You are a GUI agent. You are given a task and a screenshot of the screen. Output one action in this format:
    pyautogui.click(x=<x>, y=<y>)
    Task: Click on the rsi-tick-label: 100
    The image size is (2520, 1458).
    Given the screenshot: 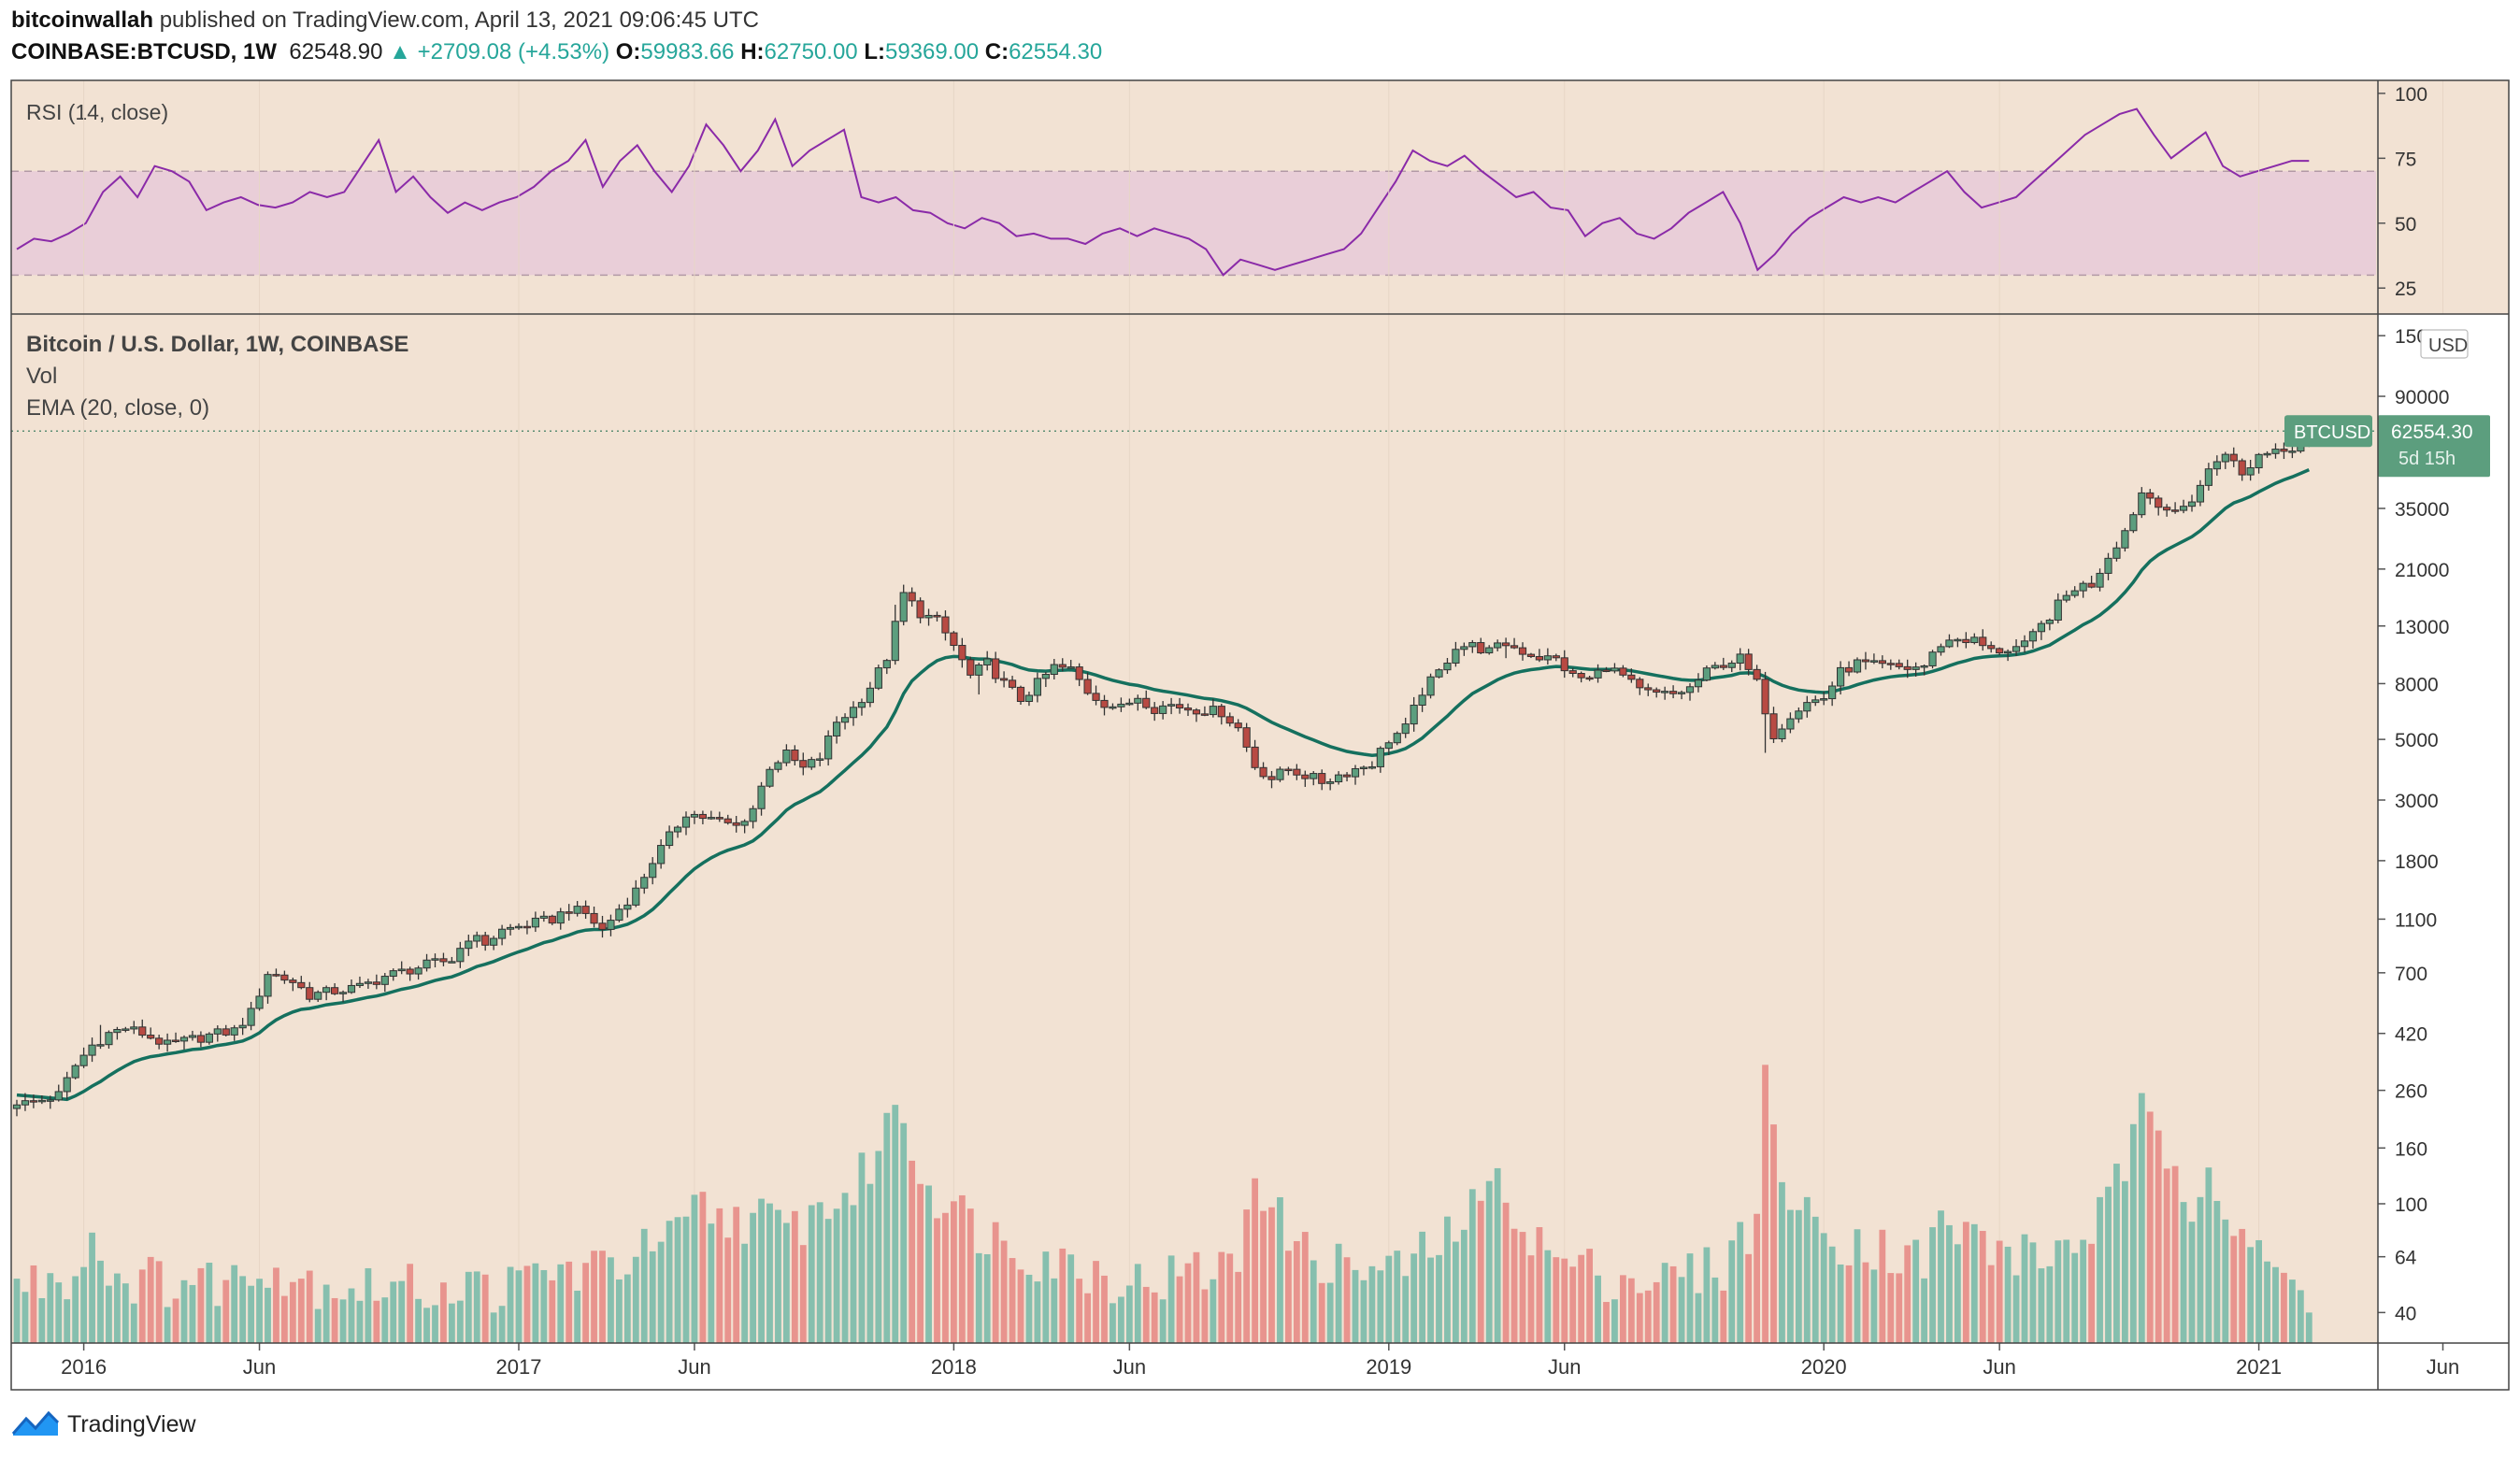 What is the action you would take?
    pyautogui.click(x=2411, y=95)
    